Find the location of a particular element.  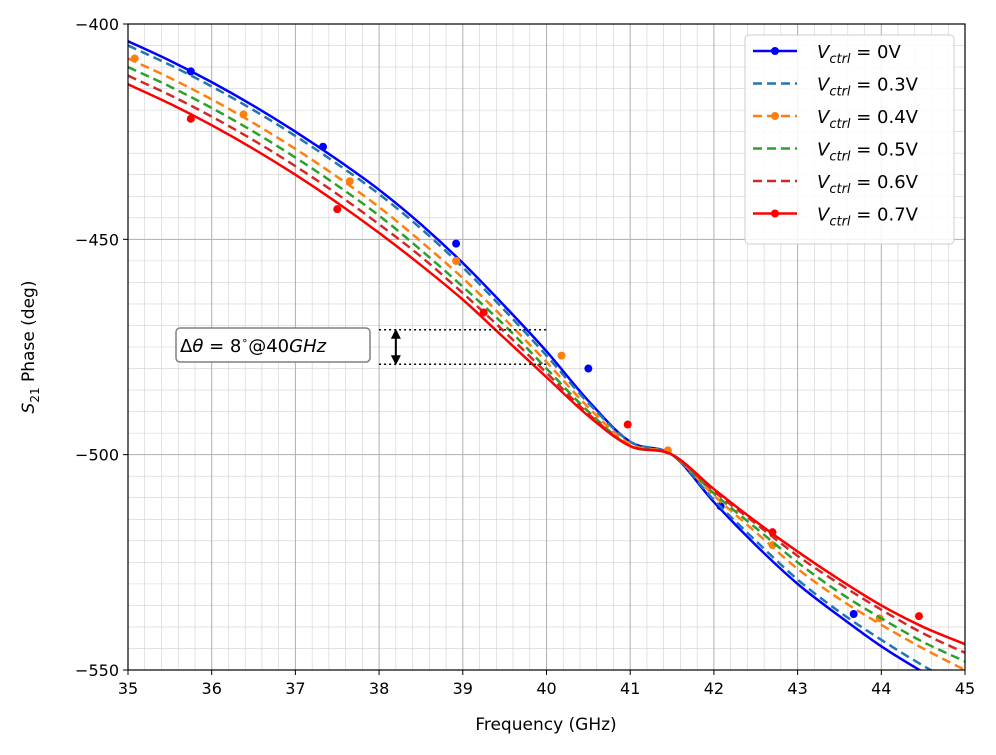

legend-value: = 0.7V is located at coordinates (885, 215).